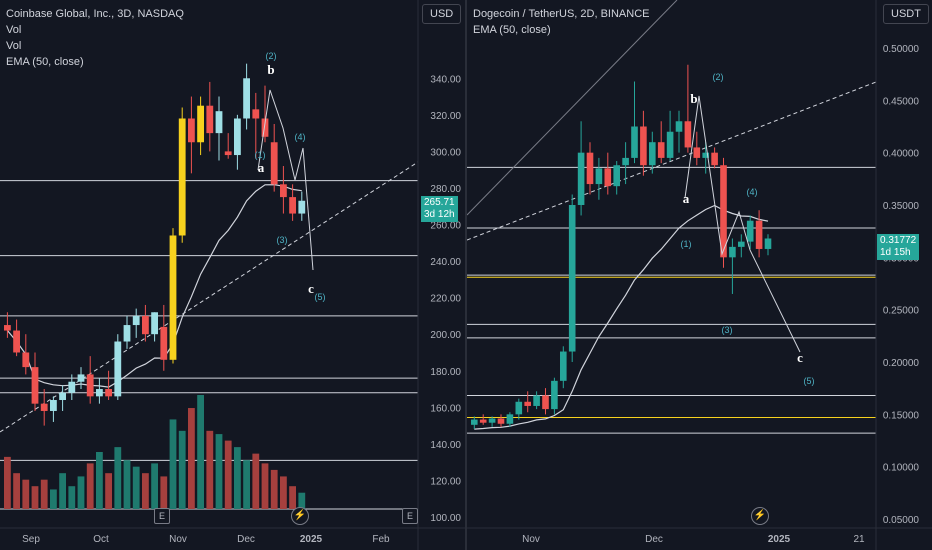 Image resolution: width=932 pixels, height=550 pixels. I want to click on coin-wave-a: a, so click(261, 167).